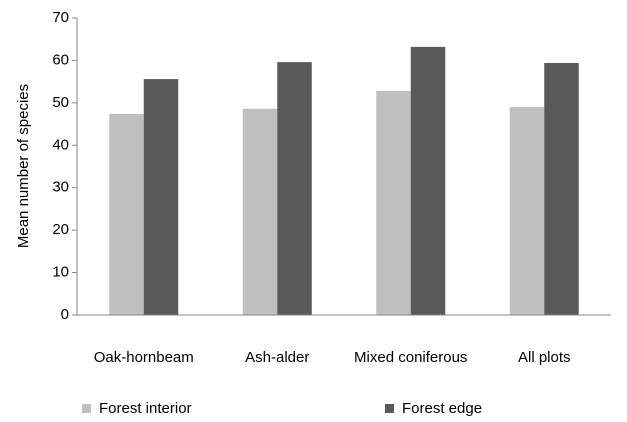 The width and height of the screenshot is (627, 422). I want to click on y-tick-label: 30, so click(60, 187).